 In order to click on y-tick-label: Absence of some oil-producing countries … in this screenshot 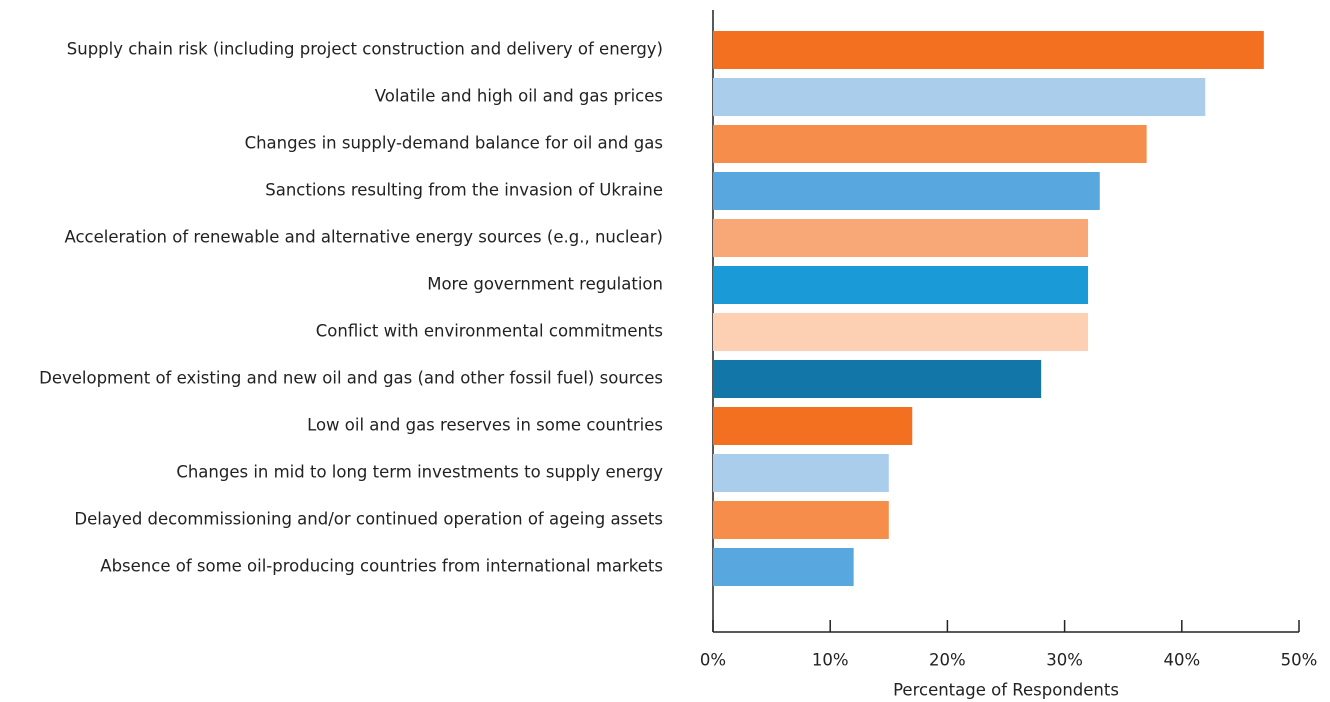, I will do `click(381, 566)`.